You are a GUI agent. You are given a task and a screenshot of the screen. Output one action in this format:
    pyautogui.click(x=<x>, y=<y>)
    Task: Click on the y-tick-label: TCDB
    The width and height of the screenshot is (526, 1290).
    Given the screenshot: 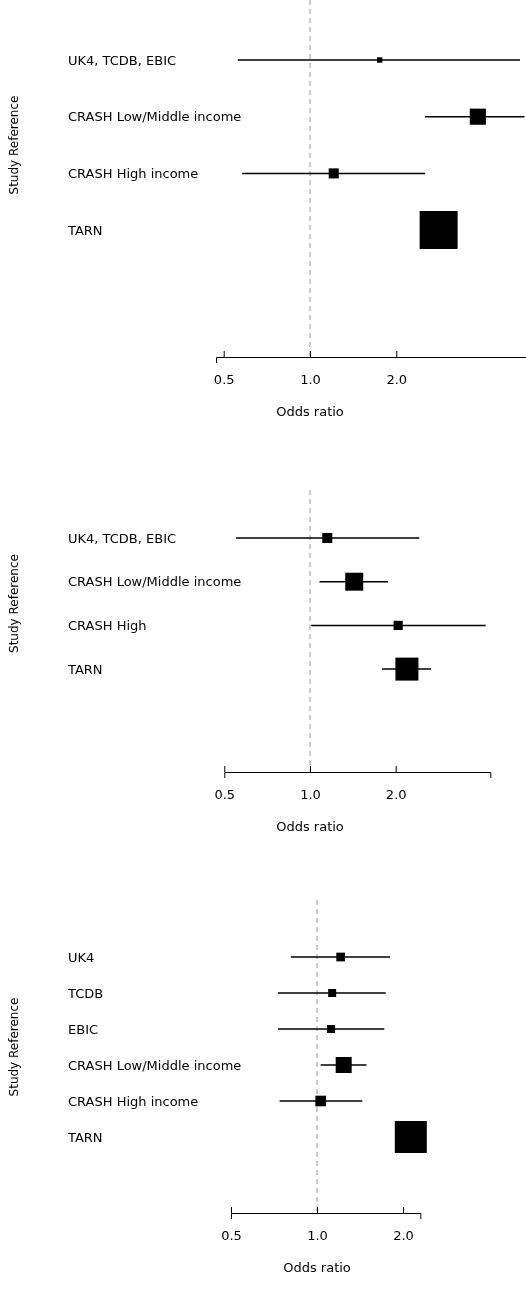 What is the action you would take?
    pyautogui.click(x=85, y=993)
    